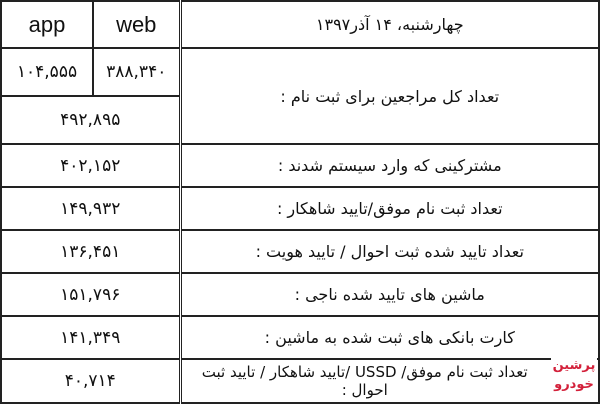 This screenshot has height=404, width=600. I want to click on row-label: مشترکینی که وارد سیستم شدند :, so click(389, 165).